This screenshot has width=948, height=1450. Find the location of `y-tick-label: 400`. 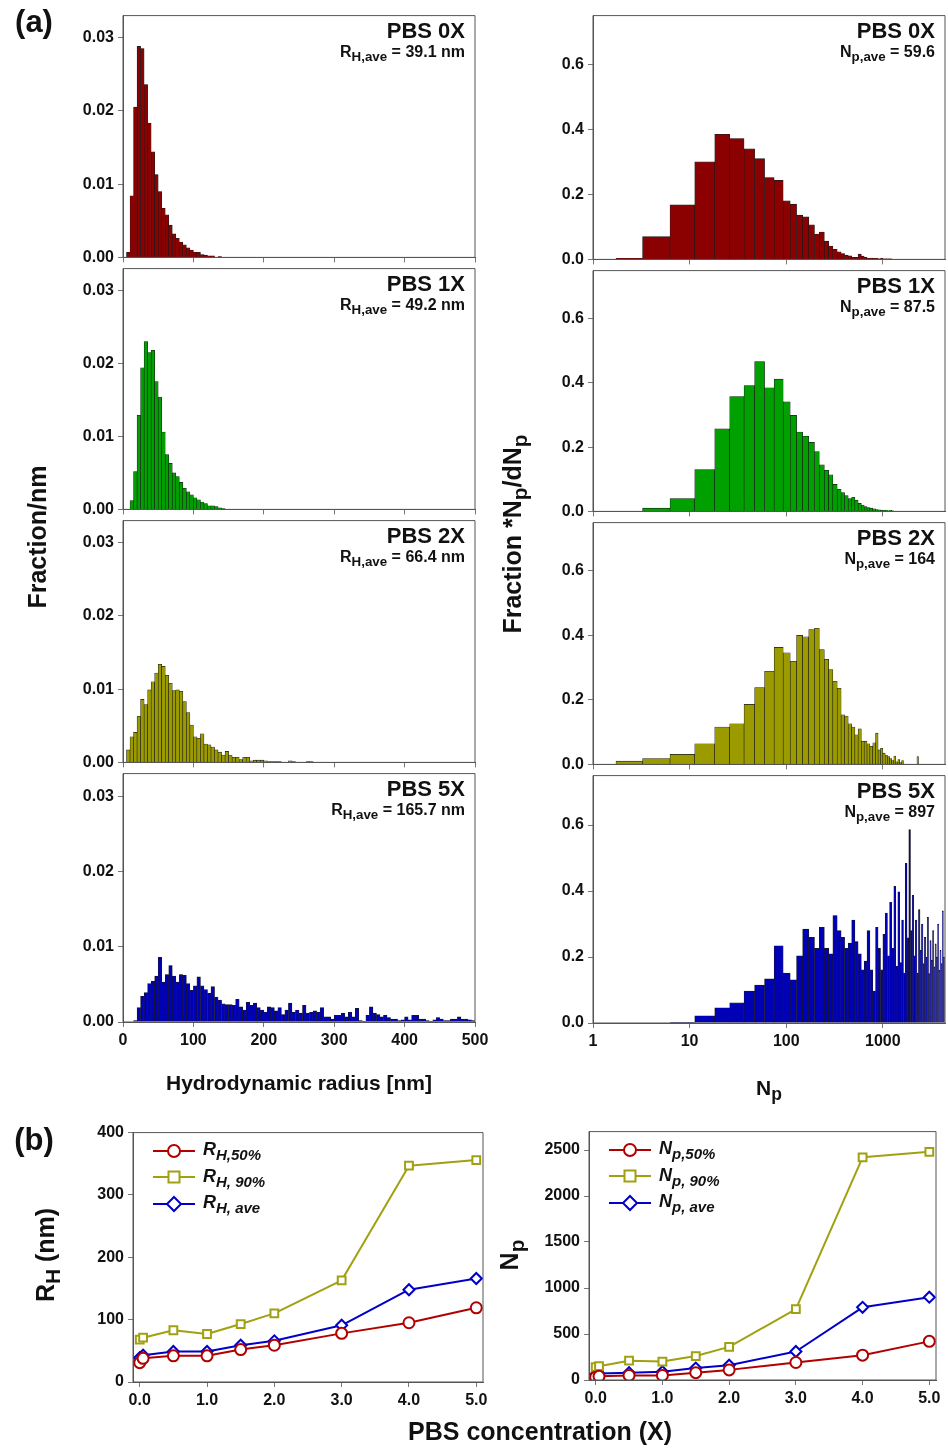

y-tick-label: 400 is located at coordinates (111, 1132).